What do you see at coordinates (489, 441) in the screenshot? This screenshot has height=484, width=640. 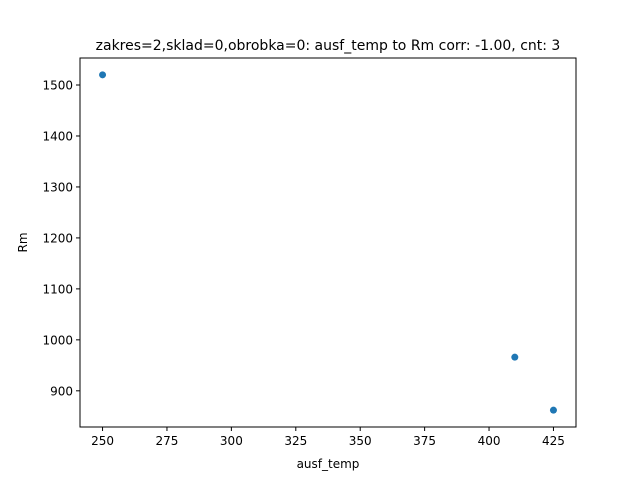 I see `x-tick-label: 400` at bounding box center [489, 441].